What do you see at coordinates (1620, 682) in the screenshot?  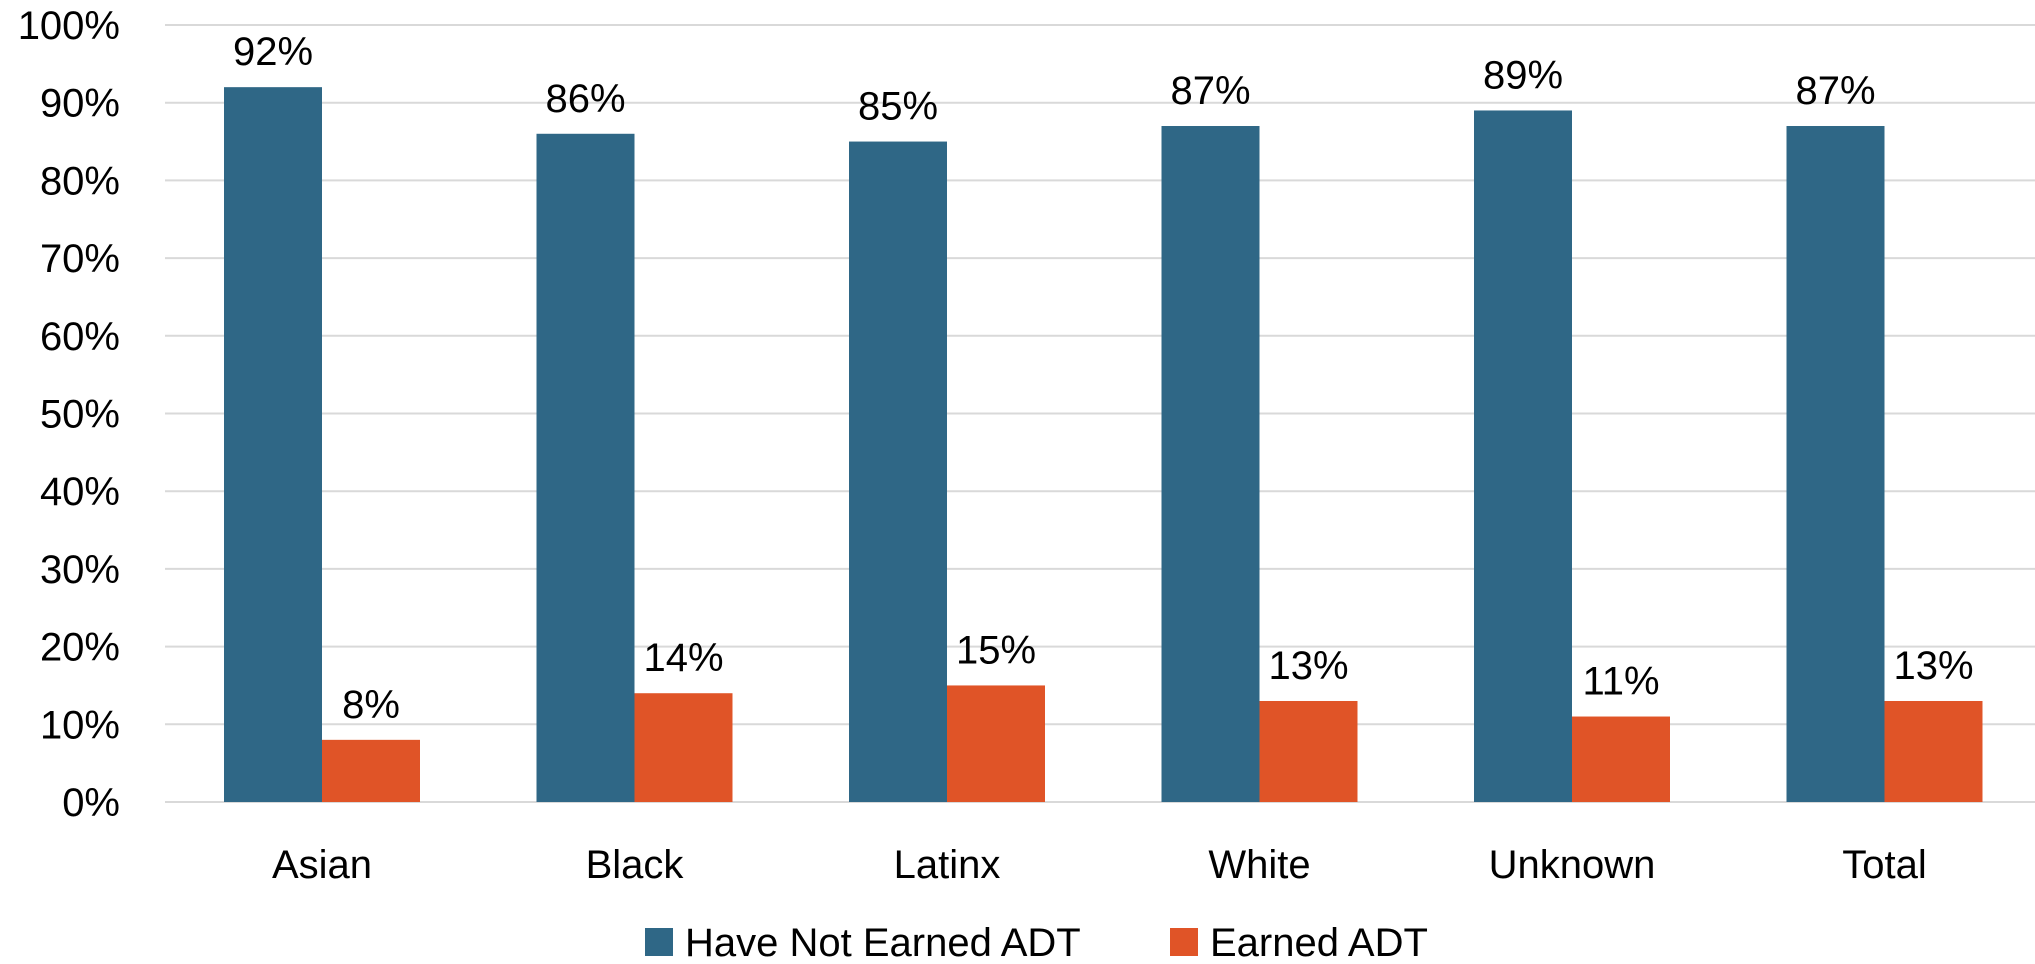 I see `data-label: 11%` at bounding box center [1620, 682].